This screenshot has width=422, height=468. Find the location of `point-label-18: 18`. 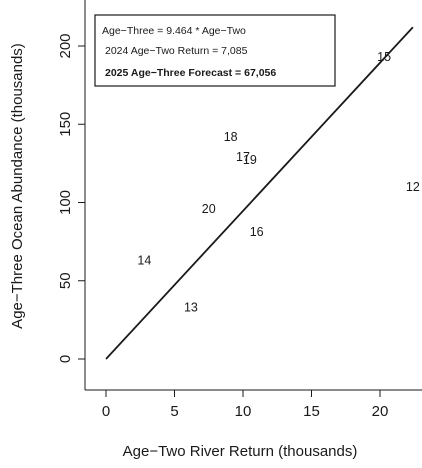

point-label-18: 18 is located at coordinates (231, 137).